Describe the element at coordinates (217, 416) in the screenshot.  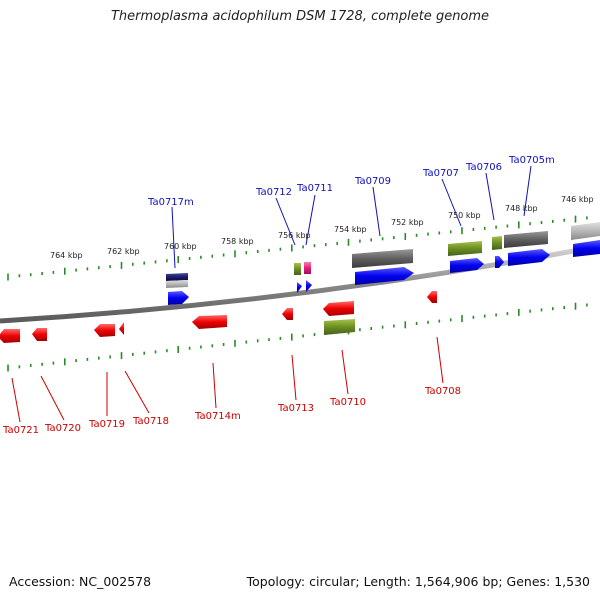
I see `gene-label: Ta0714m` at that location.